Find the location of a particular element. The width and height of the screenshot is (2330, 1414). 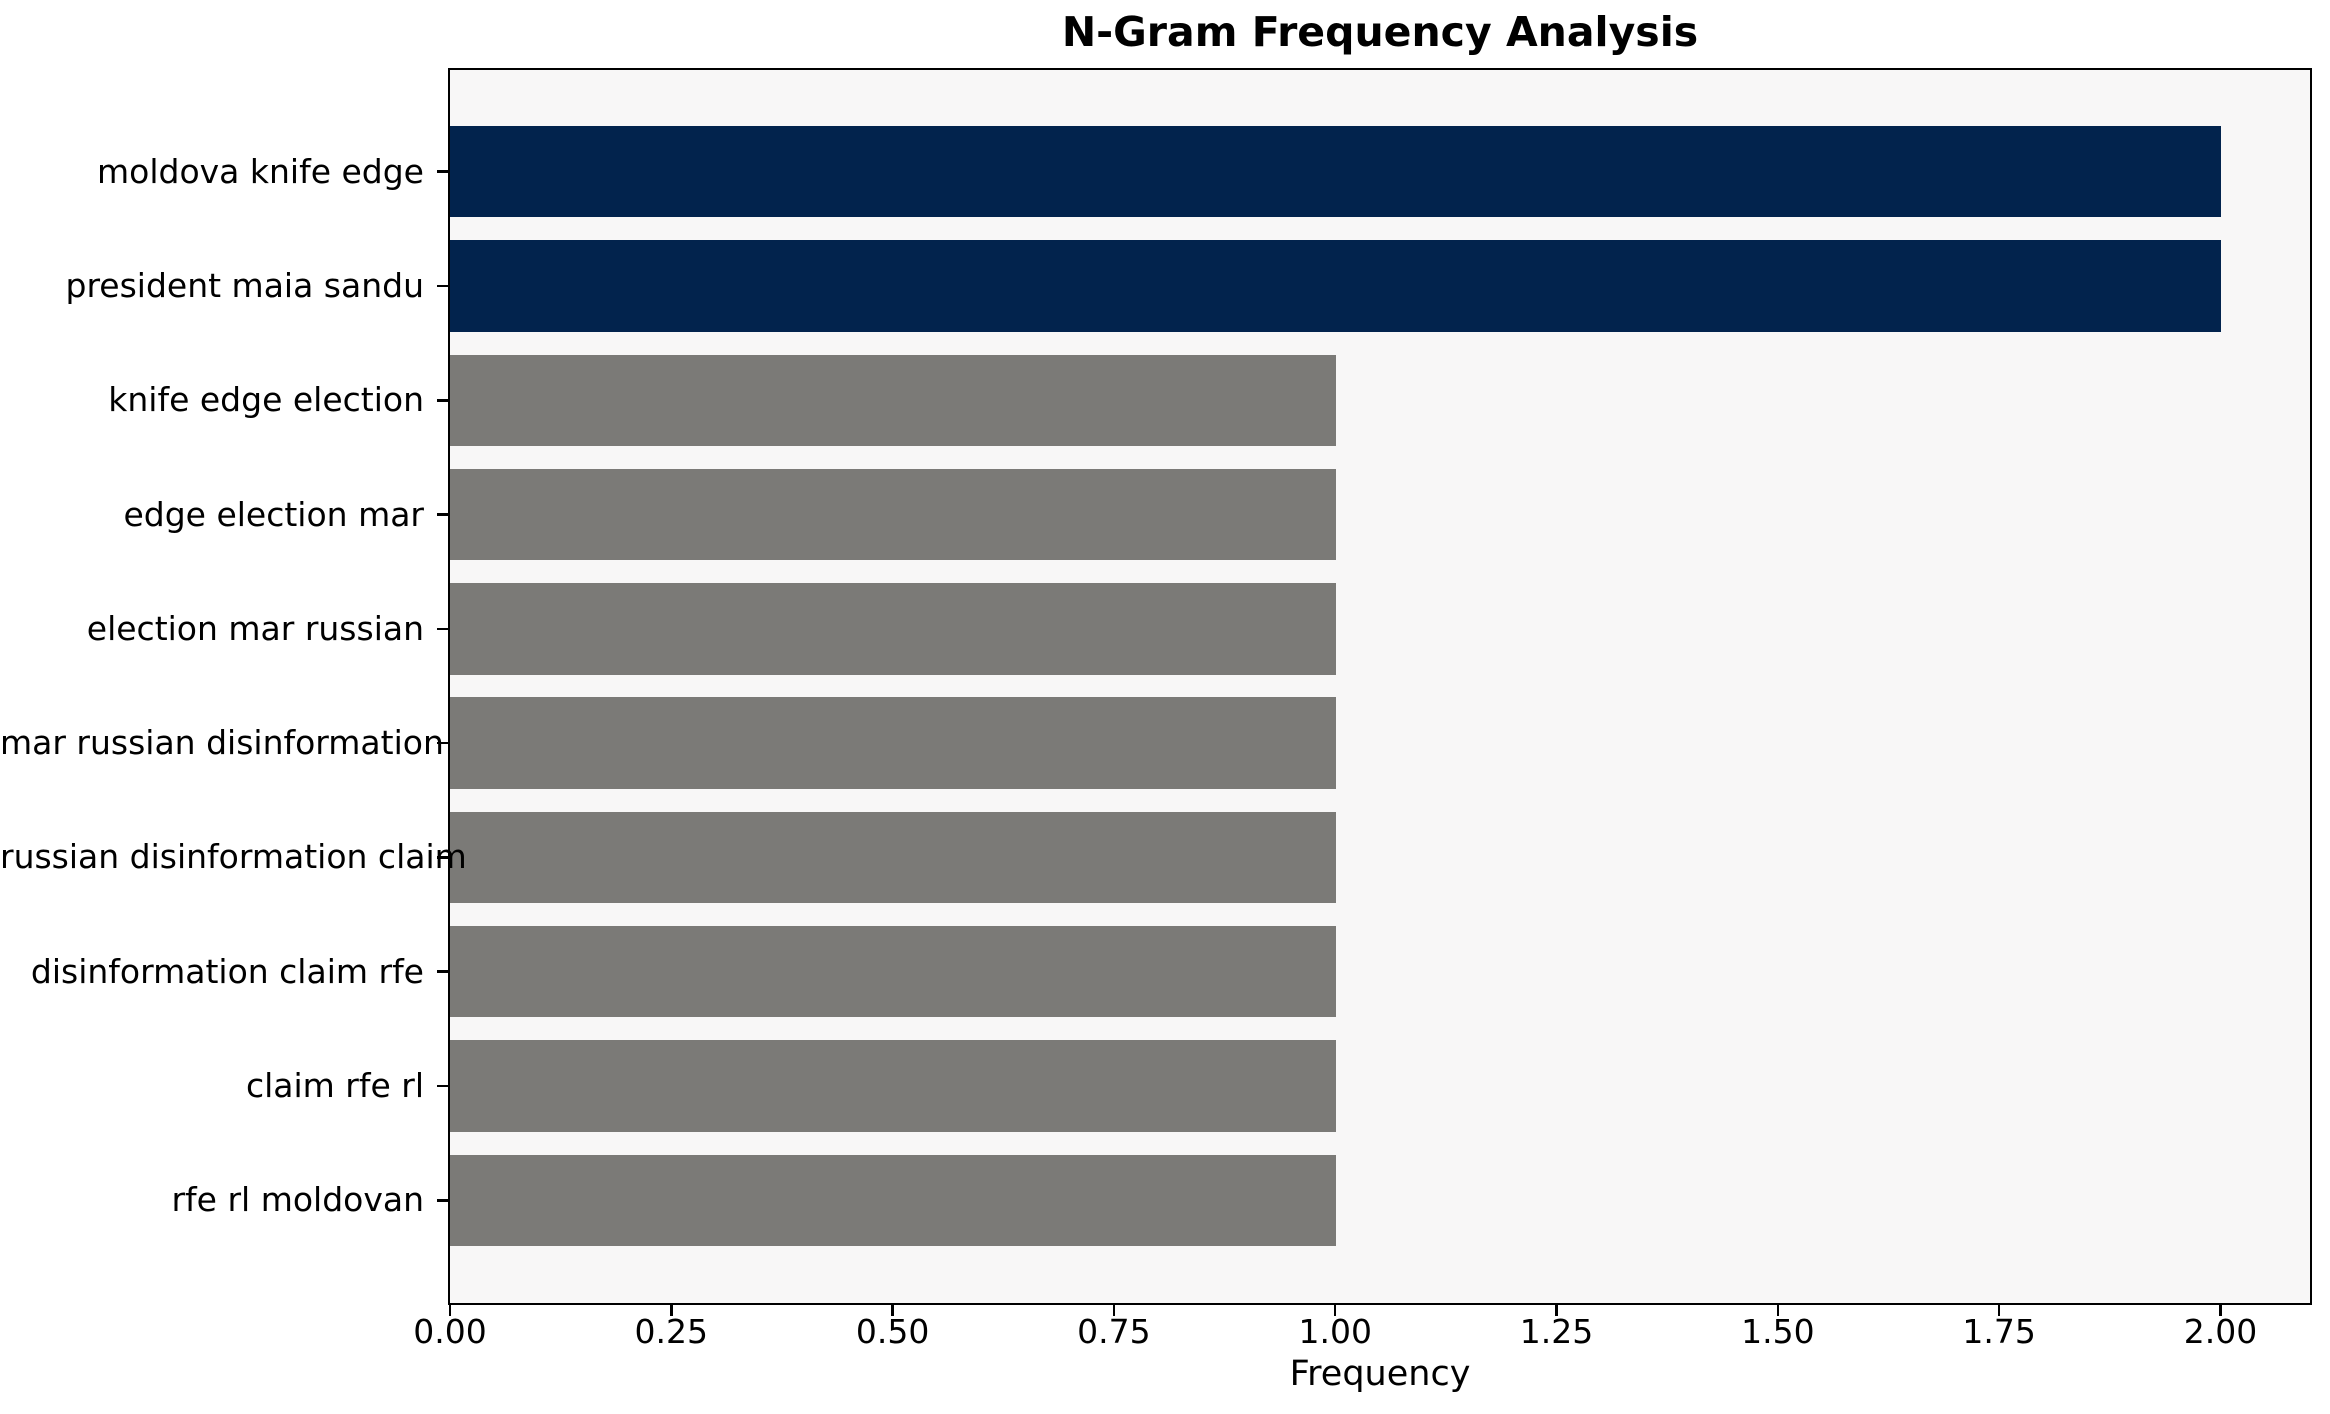

y-axis-label: president maia sandu is located at coordinates (245, 285).